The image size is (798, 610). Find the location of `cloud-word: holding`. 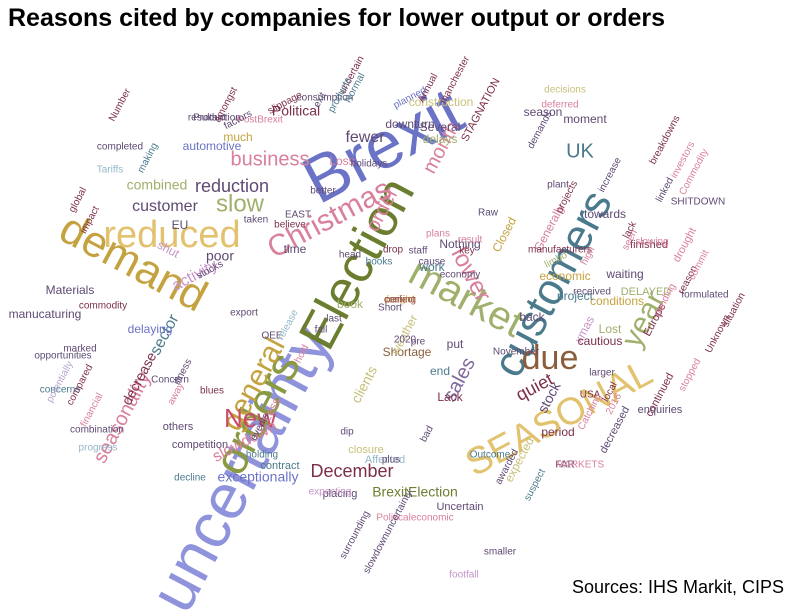

cloud-word: holding is located at coordinates (262, 455).